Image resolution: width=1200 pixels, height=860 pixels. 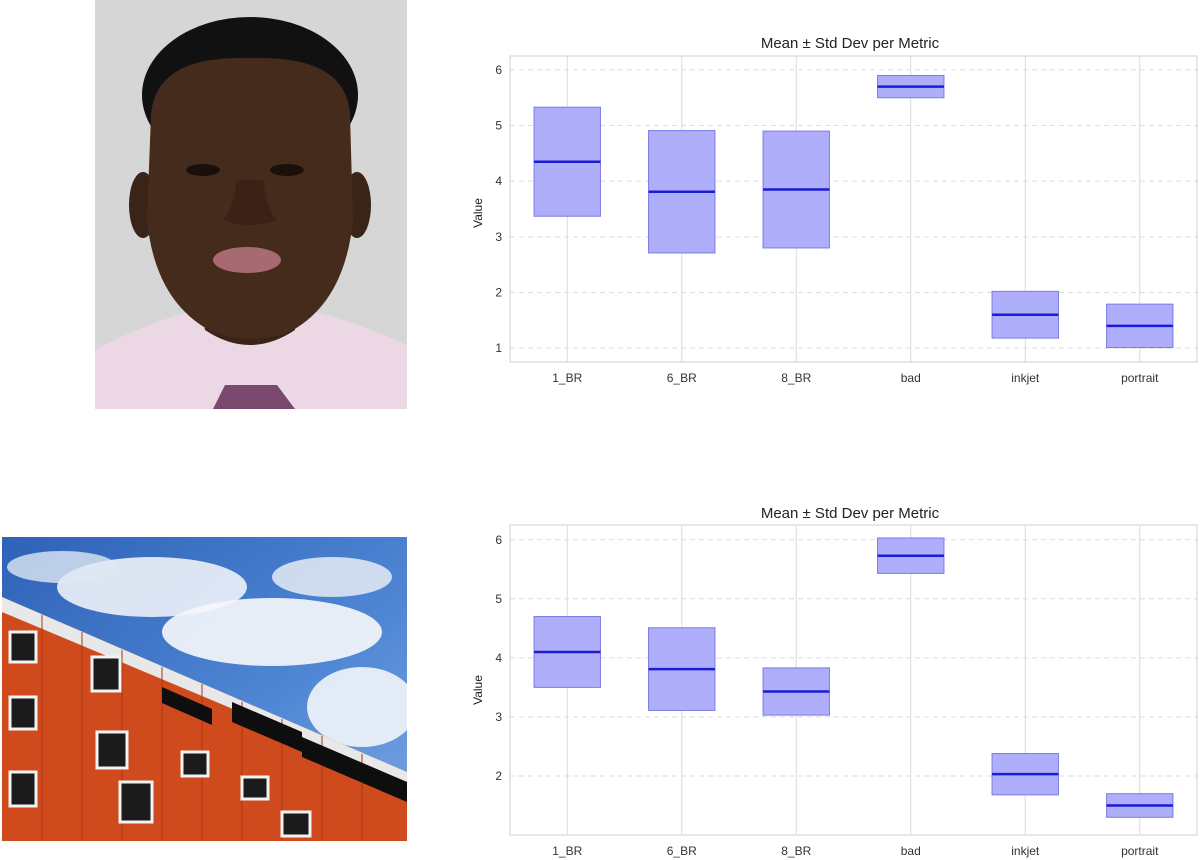 I want to click on building-photo, so click(x=204, y=689).